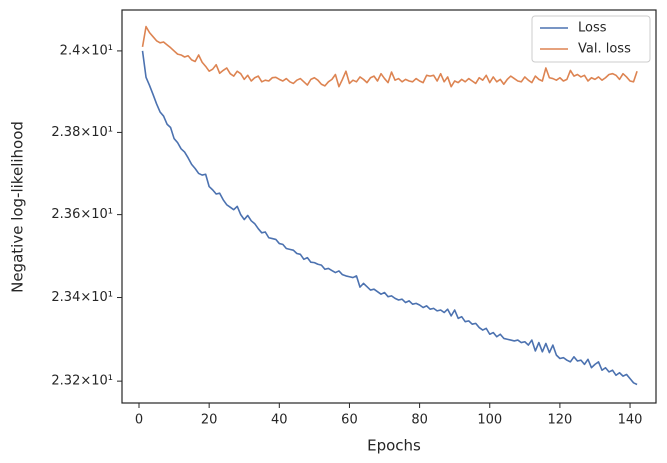 The image size is (667, 463). I want to click on x-tick-label: 40, so click(279, 420).